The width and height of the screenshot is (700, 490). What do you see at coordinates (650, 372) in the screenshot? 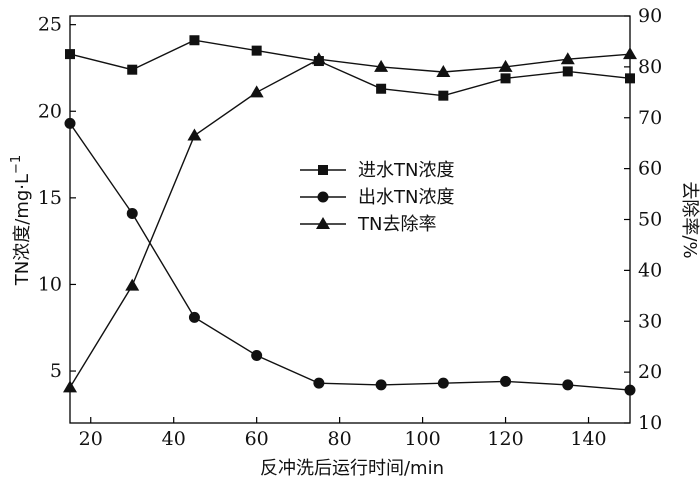
I see `y-right-tick-label: 20` at bounding box center [650, 372].